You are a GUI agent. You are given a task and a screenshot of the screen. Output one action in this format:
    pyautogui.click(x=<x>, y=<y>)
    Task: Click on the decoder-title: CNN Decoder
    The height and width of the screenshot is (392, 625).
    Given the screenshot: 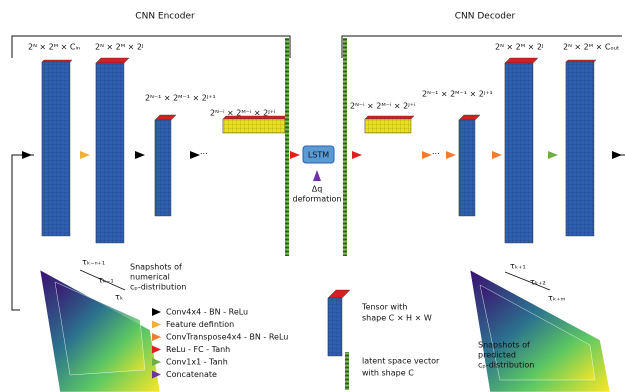 What is the action you would take?
    pyautogui.click(x=485, y=17)
    